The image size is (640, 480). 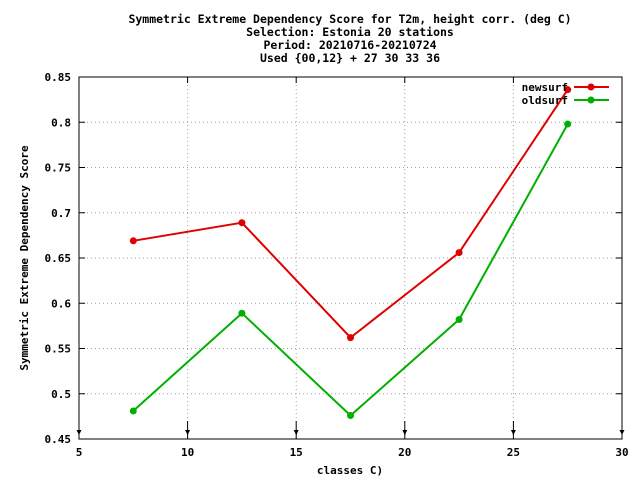 I want to click on y-tick-label: 0.8, so click(x=61, y=122).